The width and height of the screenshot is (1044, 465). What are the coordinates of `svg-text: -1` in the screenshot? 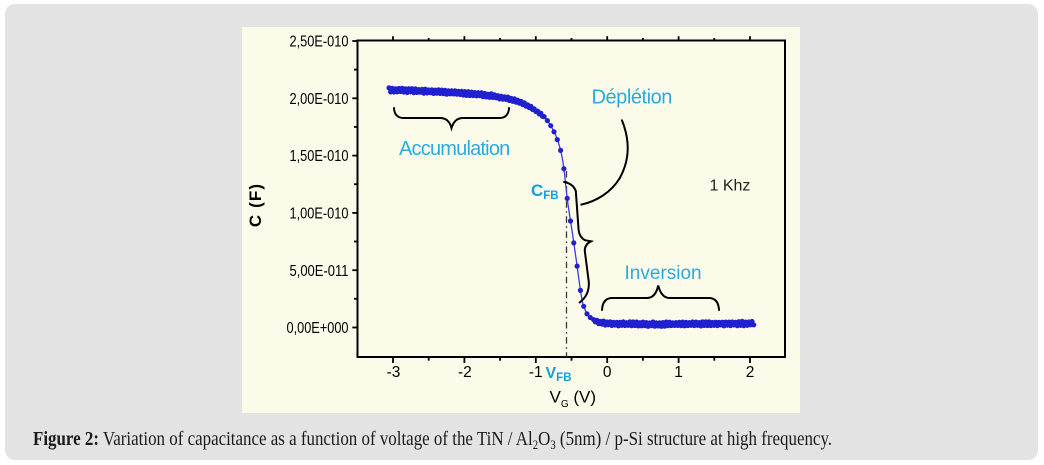 It's located at (536, 372).